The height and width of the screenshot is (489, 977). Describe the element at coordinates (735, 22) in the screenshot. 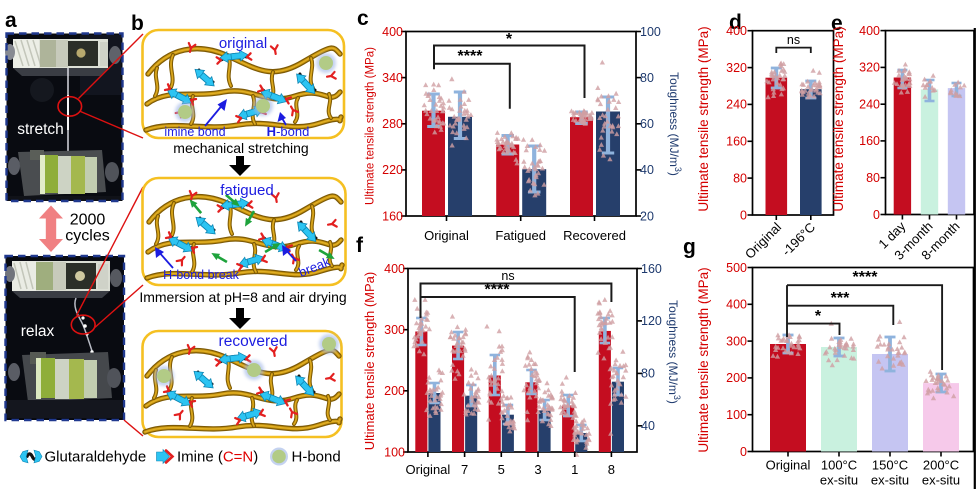

I see `svg-text: d` at that location.